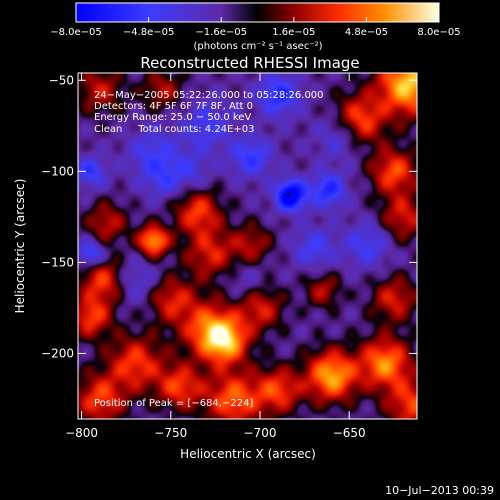  Describe the element at coordinates (61, 80) in the screenshot. I see `y-tick-label: −50` at that location.